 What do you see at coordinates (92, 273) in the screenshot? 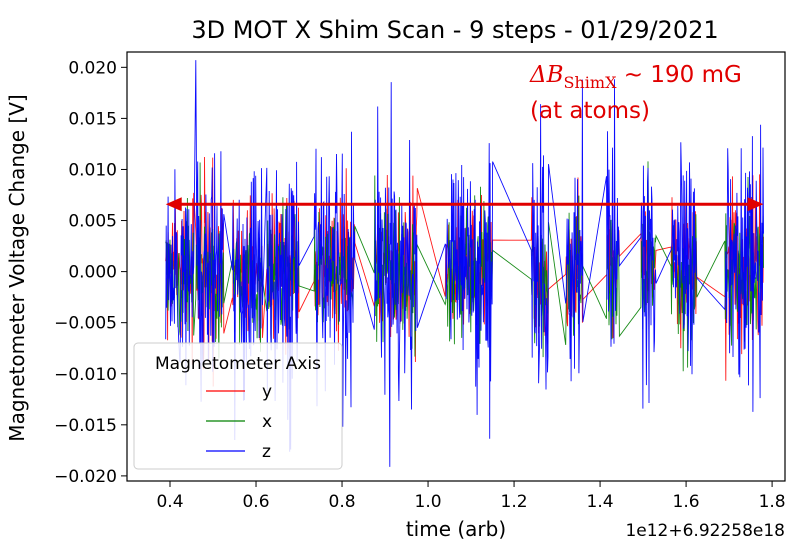
I see `y-tick-label: 0.000` at bounding box center [92, 273].